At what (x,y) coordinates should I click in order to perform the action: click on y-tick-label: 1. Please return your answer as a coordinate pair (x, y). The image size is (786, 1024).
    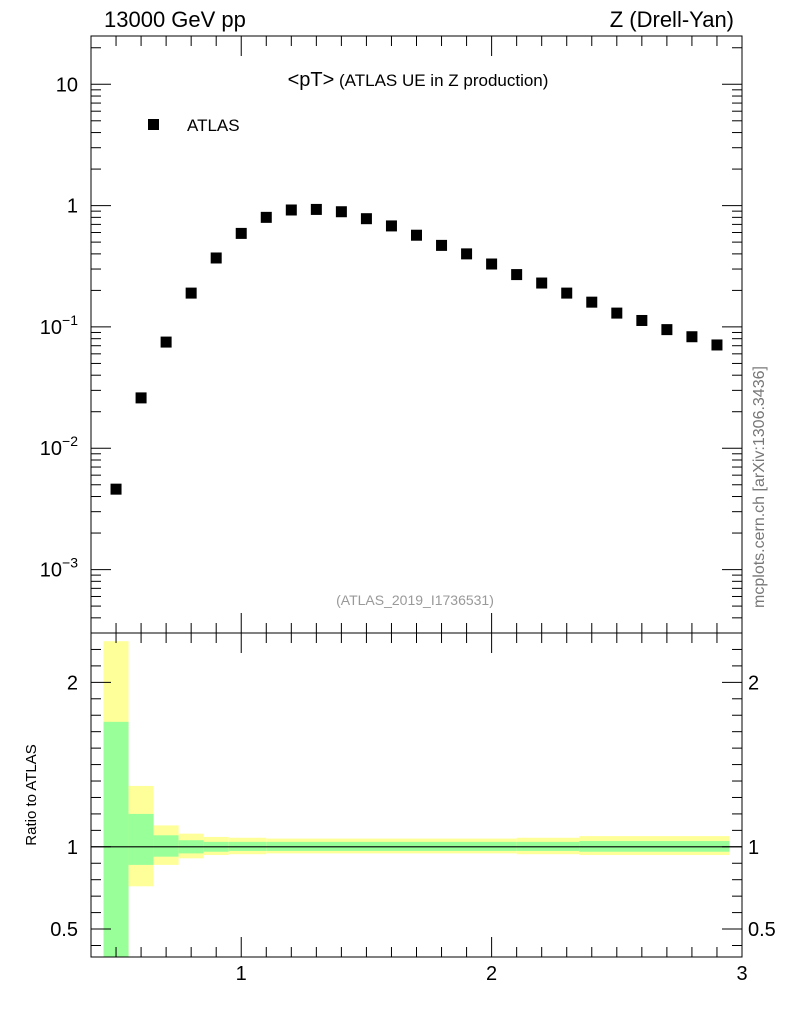
    Looking at the image, I should click on (72, 207).